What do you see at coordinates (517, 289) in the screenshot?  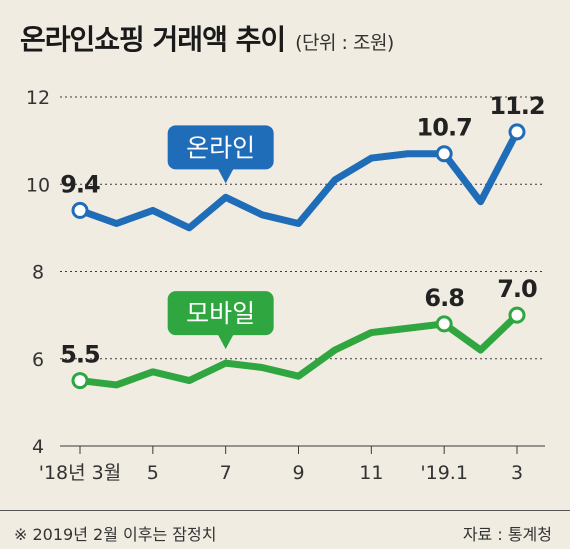 I see `data-label: 7.0` at bounding box center [517, 289].